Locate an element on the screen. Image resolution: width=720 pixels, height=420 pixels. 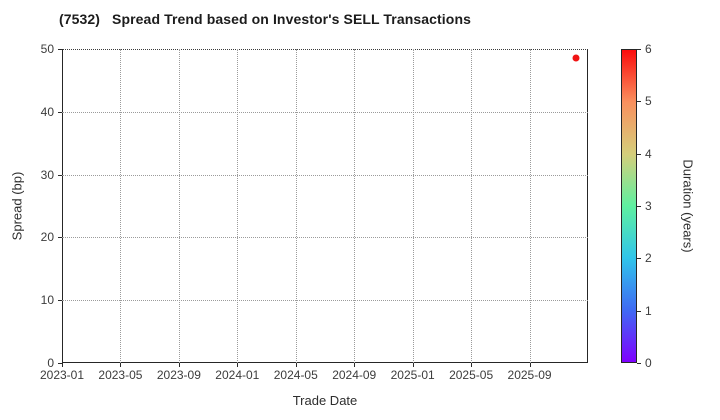
y-tick-label: 0 is located at coordinates (50, 363).